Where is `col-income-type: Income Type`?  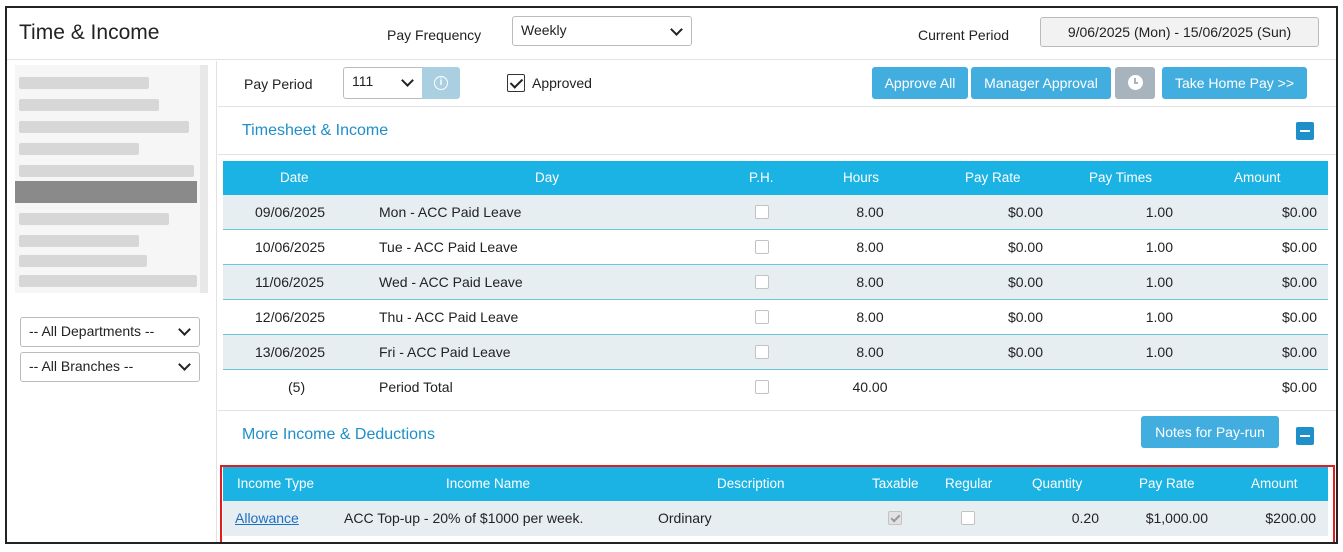
col-income-type: Income Type is located at coordinates (276, 483).